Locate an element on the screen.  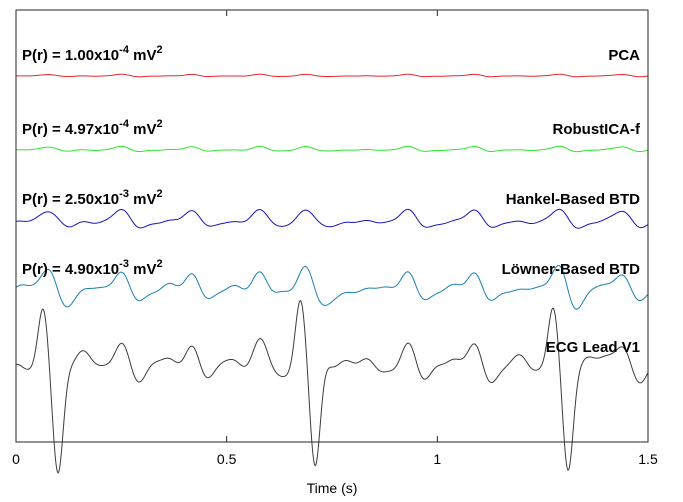
power-annotation-0: P(r) = 1.00x10-4 mV2 is located at coordinates (92, 54).